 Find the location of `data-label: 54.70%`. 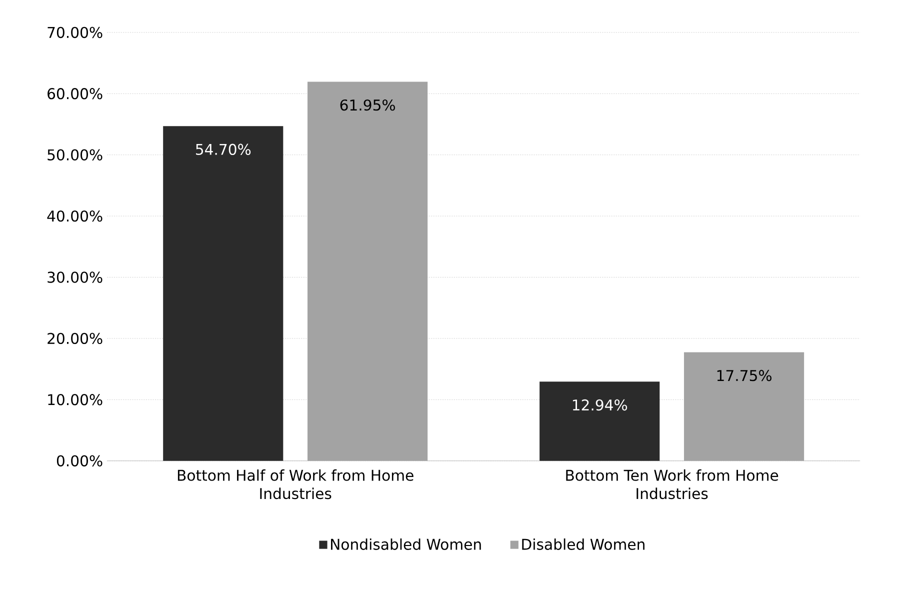

data-label: 54.70% is located at coordinates (223, 150).